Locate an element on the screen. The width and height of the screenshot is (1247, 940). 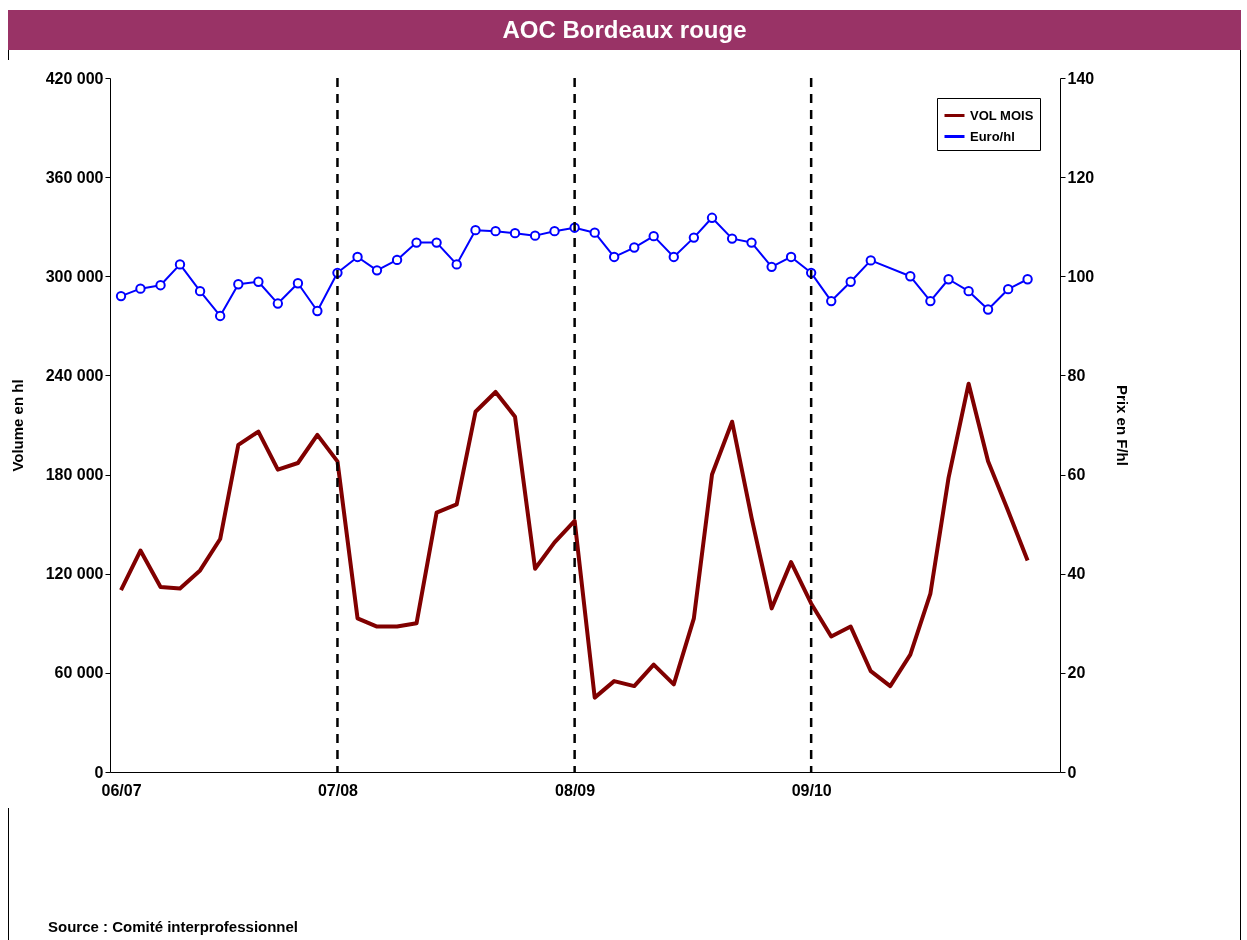
y2-tick-label: 140 is located at coordinates (1081, 78).